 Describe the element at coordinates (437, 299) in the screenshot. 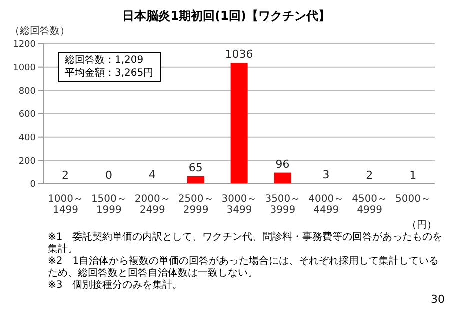

I see `text: 30` at that location.